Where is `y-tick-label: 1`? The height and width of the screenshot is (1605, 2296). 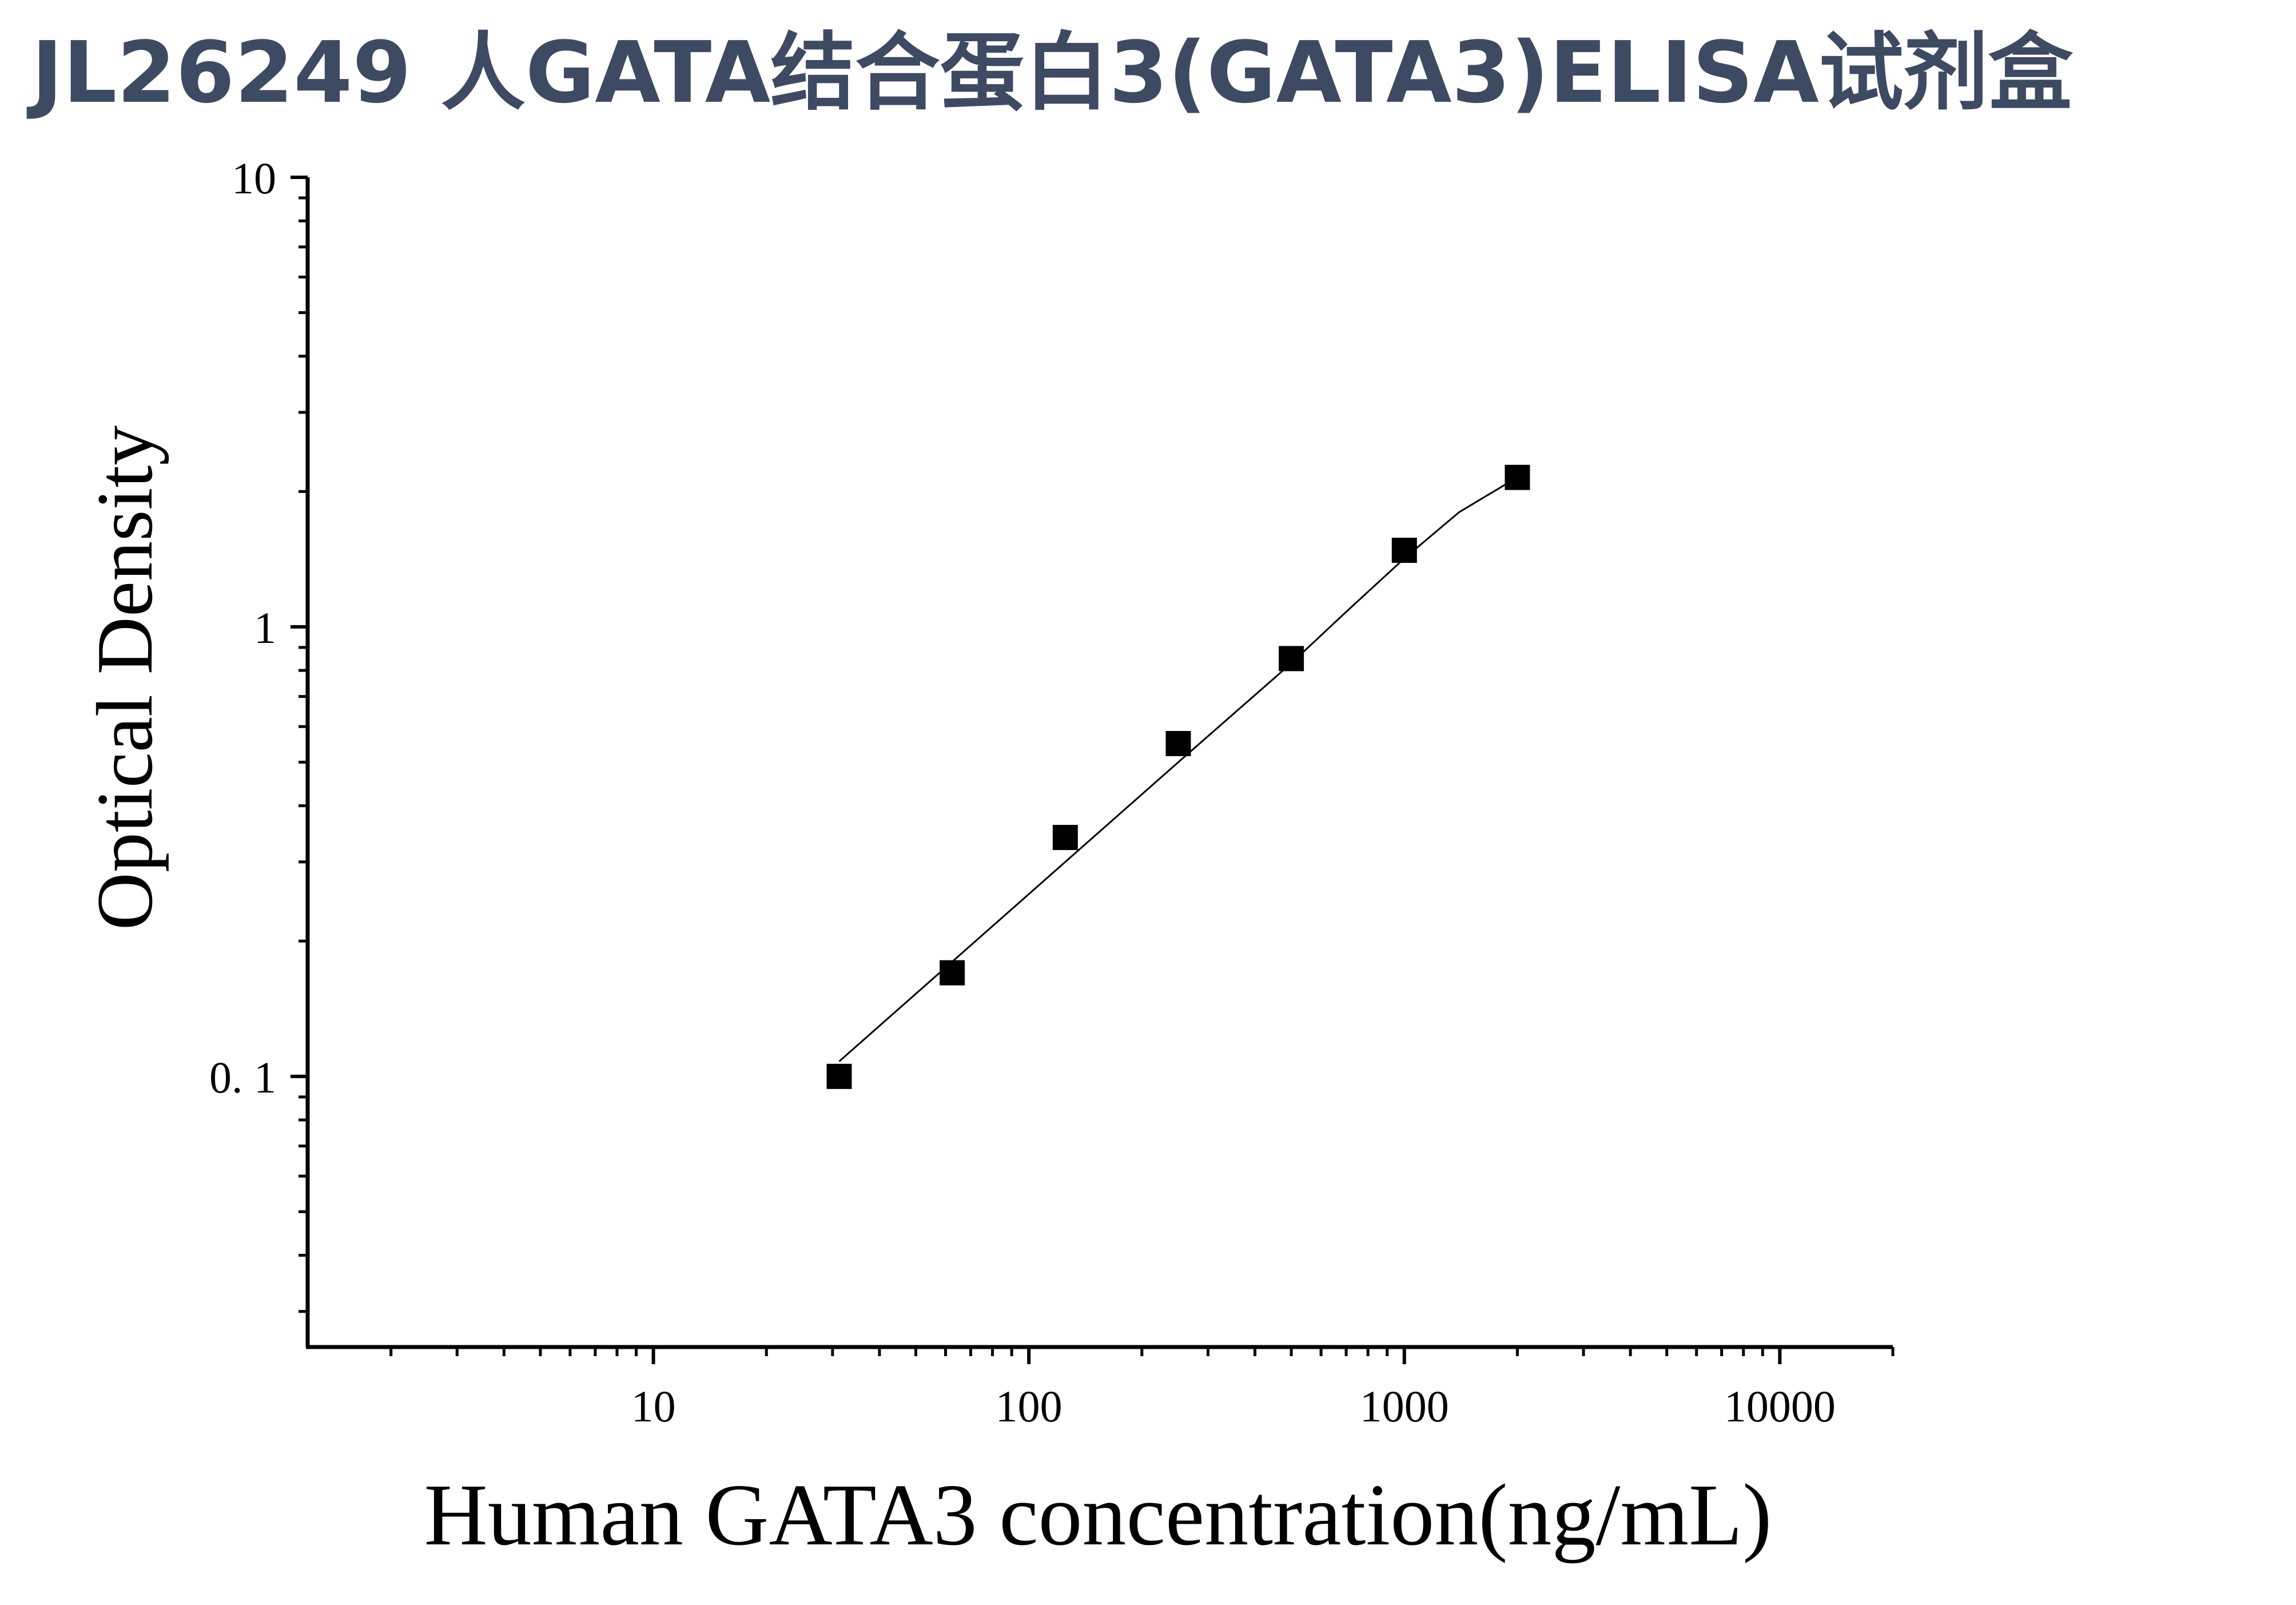 y-tick-label: 1 is located at coordinates (265, 628).